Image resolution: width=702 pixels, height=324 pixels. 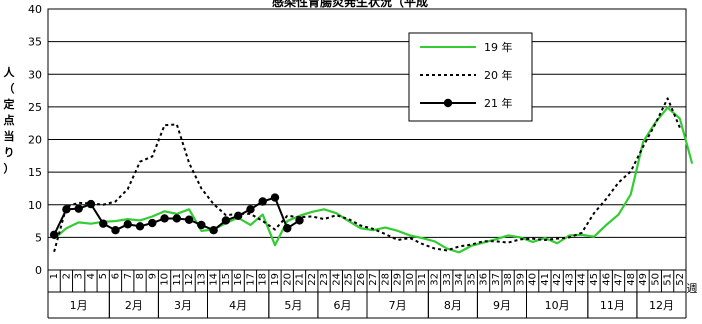 I want to click on x-tick-label: 22, so click(x=312, y=279).